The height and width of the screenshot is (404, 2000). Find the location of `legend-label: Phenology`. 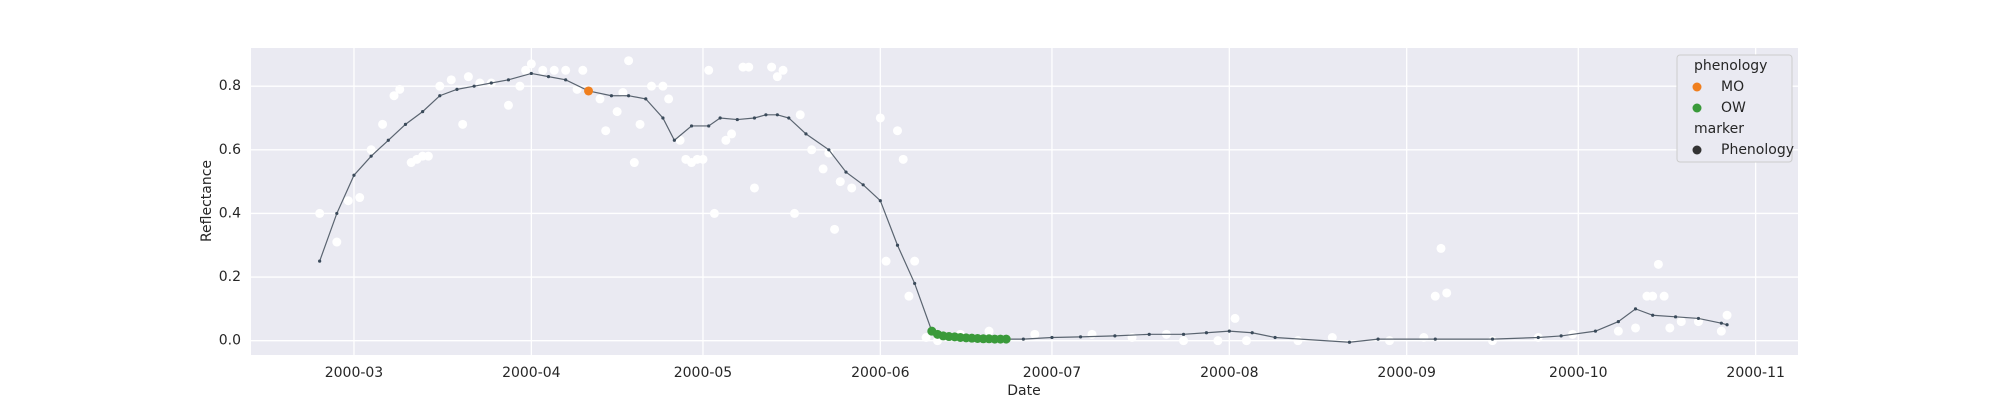

legend-label: Phenology is located at coordinates (1757, 150).